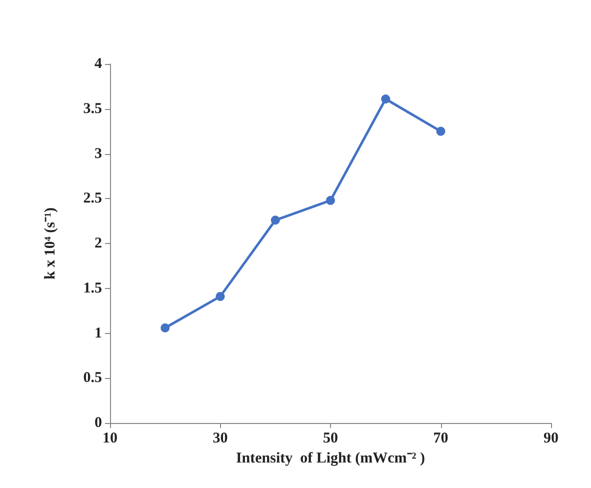 This screenshot has height=488, width=591. I want to click on x-tick-label: 70, so click(440, 438).